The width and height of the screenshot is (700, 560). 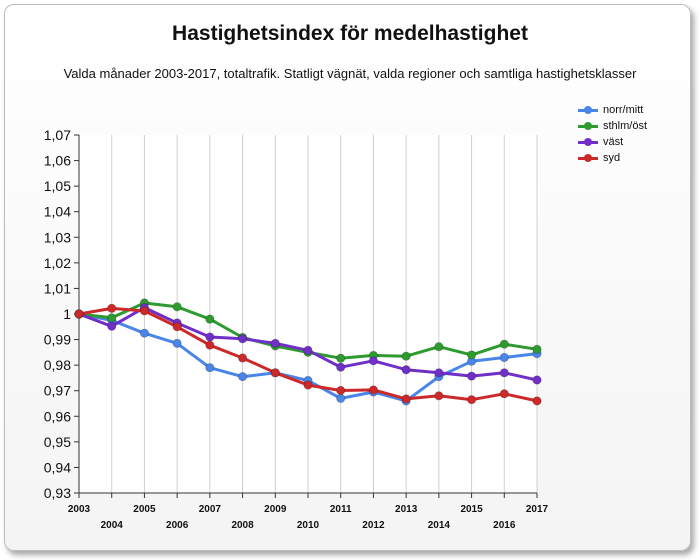 I want to click on x-tick-label: 2010, so click(x=308, y=525).